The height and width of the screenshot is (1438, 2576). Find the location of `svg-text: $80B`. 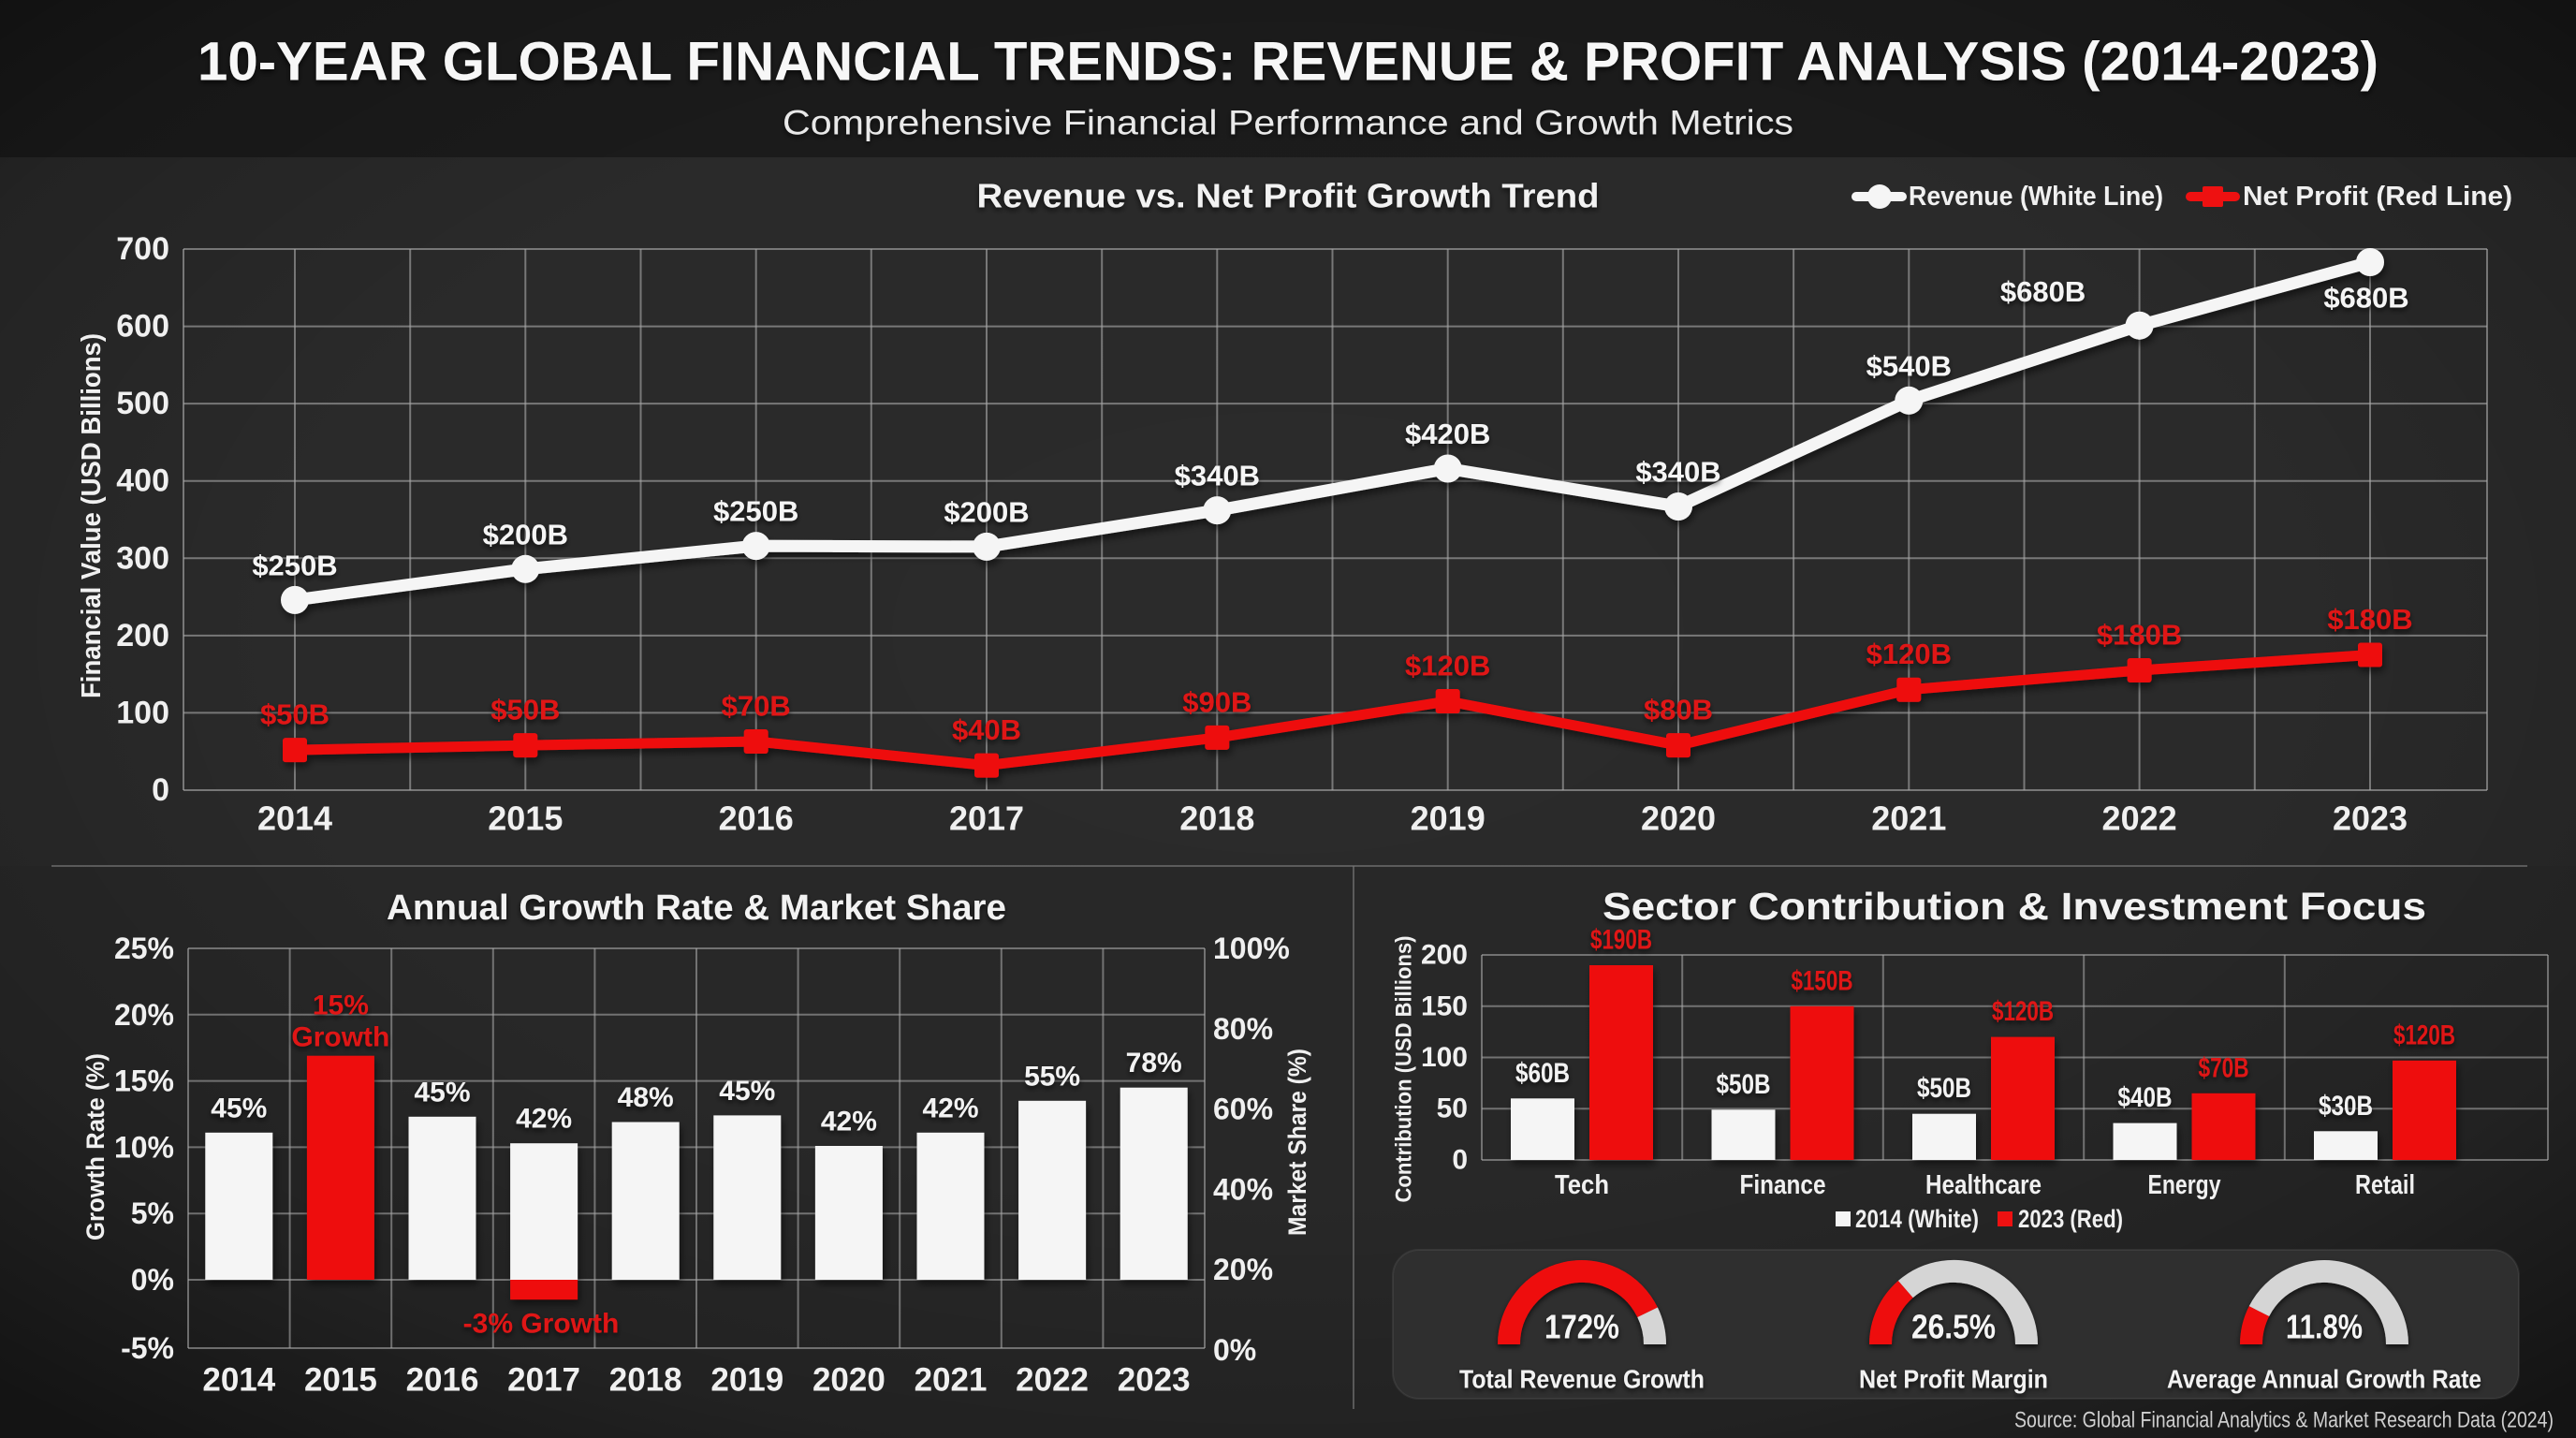

svg-text: $80B is located at coordinates (1678, 710).